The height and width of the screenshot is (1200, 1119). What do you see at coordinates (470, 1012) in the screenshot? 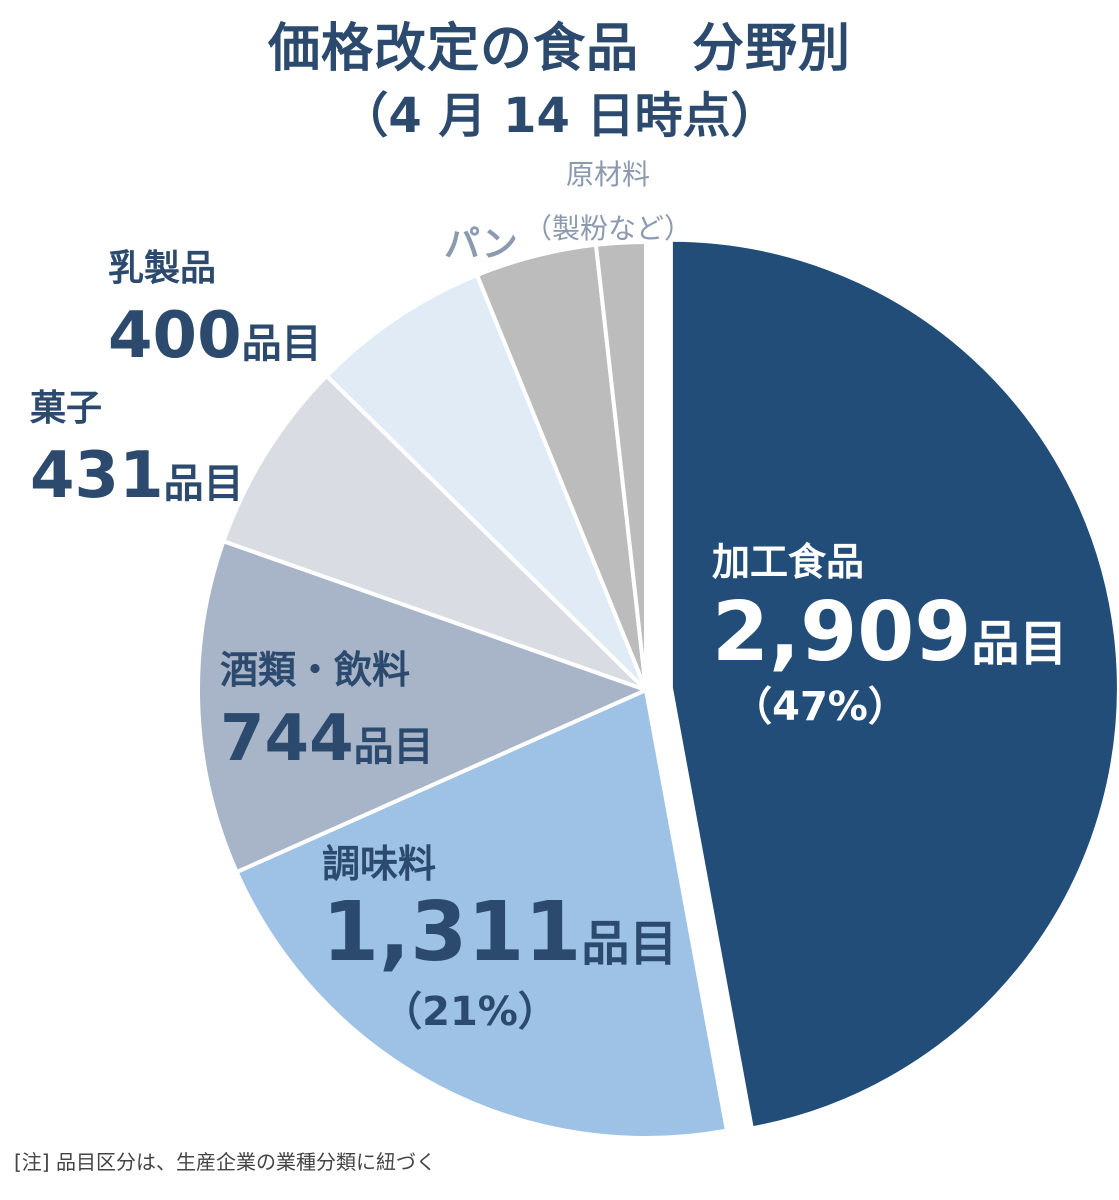
I see `label-pct-1: （21%）` at bounding box center [470, 1012].